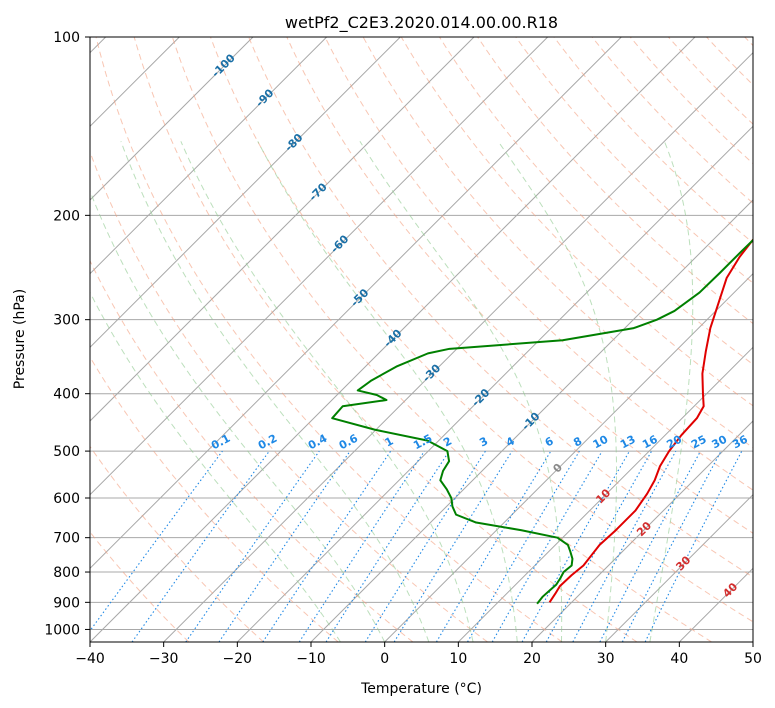 The height and width of the screenshot is (708, 775). I want to click on mixing-ratio-label: 25, so click(699, 442).